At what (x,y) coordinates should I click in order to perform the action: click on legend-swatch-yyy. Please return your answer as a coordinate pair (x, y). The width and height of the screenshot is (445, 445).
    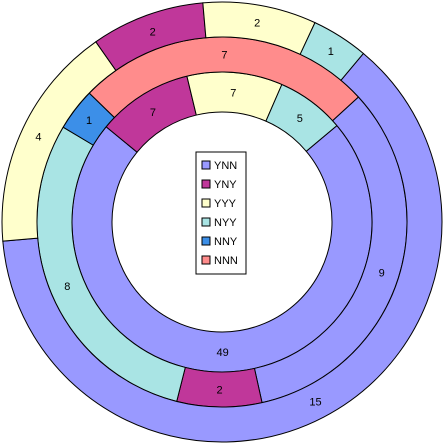
    Looking at the image, I should click on (206, 203).